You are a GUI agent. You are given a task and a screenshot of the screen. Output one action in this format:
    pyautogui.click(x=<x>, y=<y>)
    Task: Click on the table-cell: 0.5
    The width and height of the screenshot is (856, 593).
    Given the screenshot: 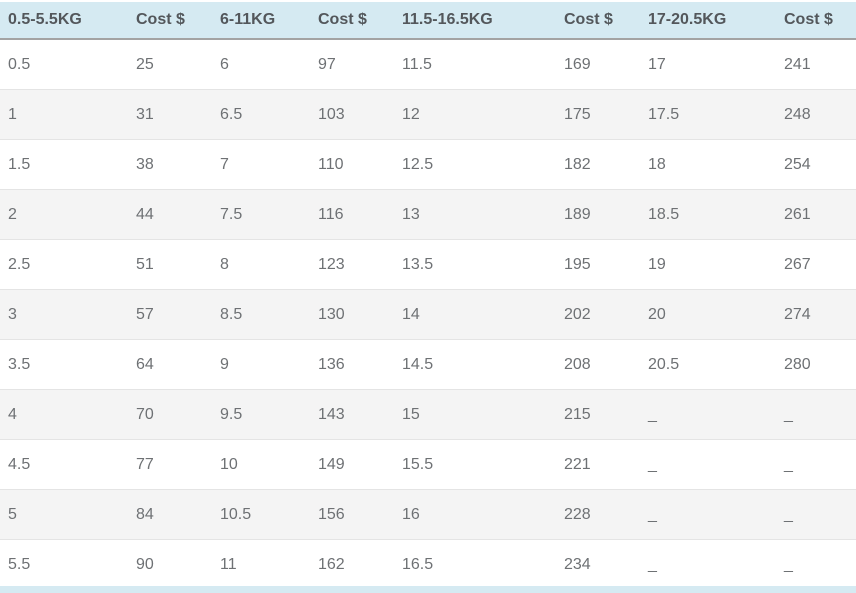 What is the action you would take?
    pyautogui.click(x=19, y=64)
    